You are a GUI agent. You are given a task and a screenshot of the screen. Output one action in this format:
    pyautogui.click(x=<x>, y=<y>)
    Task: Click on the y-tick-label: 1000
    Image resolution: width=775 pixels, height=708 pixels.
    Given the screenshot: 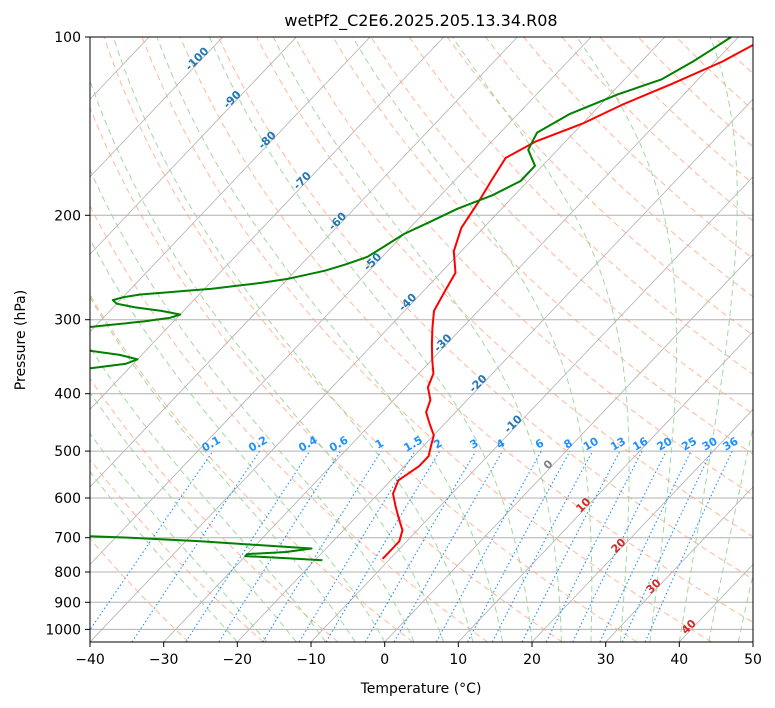 What is the action you would take?
    pyautogui.click(x=63, y=630)
    